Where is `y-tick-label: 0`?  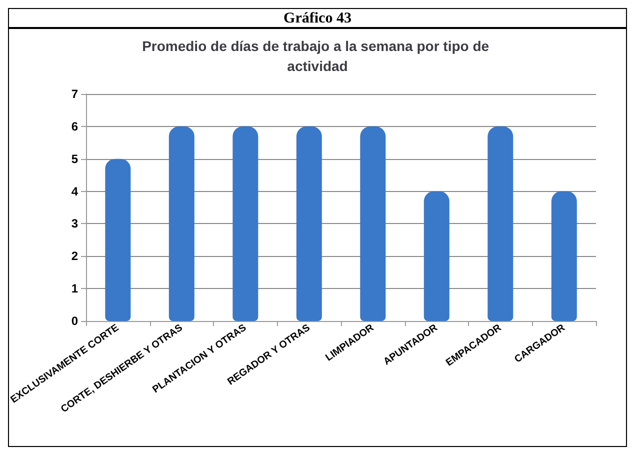 y-tick-label: 0 is located at coordinates (74, 321).